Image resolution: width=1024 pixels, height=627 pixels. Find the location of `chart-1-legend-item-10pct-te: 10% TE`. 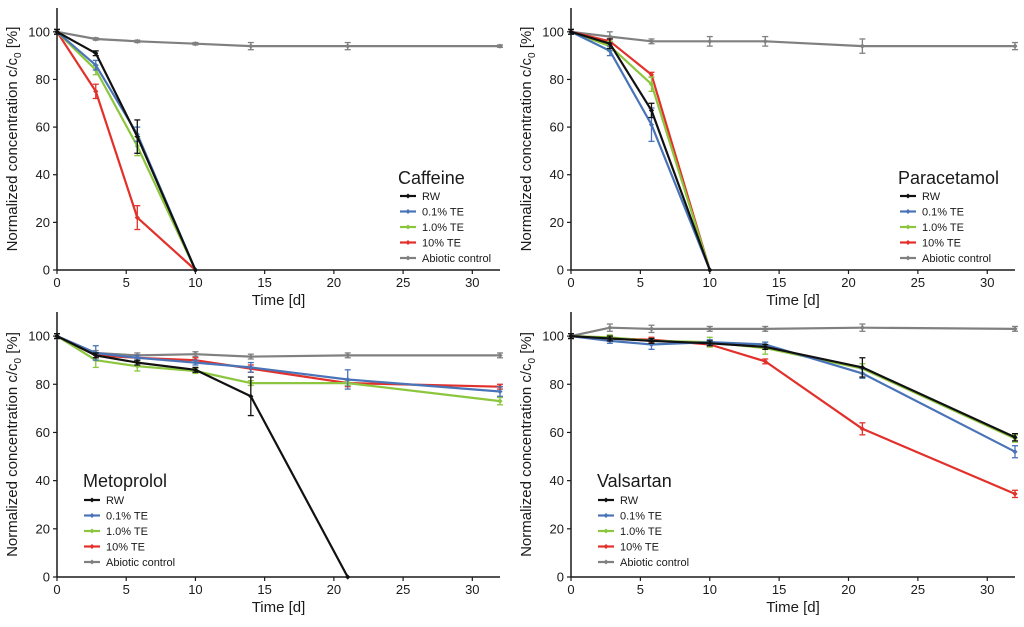

chart-1-legend-item-10pct-te: 10% TE is located at coordinates (430, 244).